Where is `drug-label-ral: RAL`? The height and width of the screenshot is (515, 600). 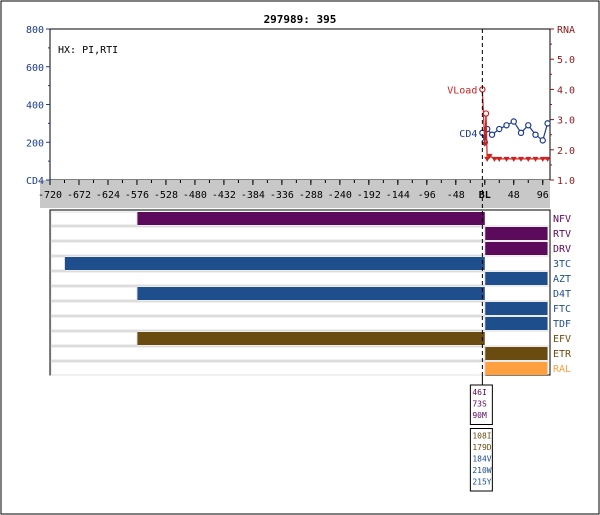 drug-label-ral: RAL is located at coordinates (562, 369).